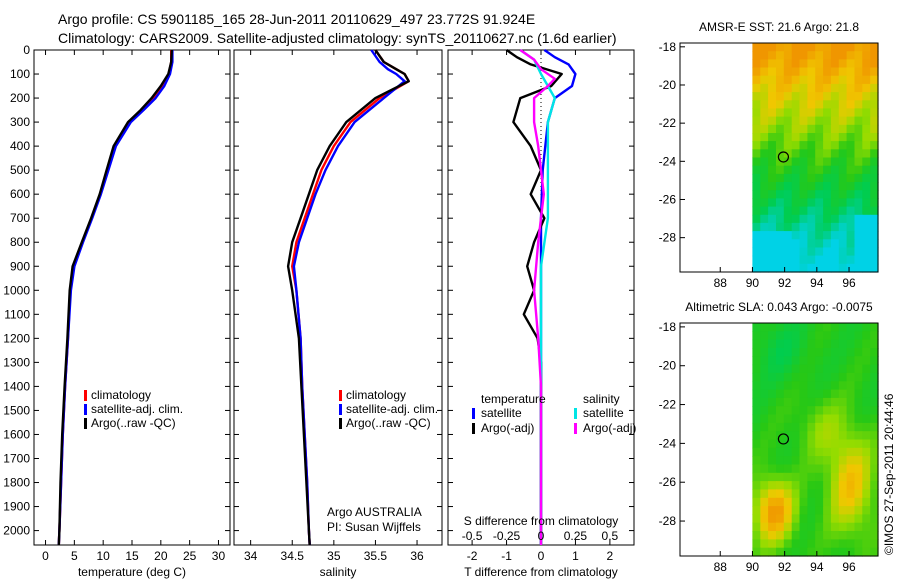  Describe the element at coordinates (541, 536) in the screenshot. I see `top-tick-label: 0` at that location.